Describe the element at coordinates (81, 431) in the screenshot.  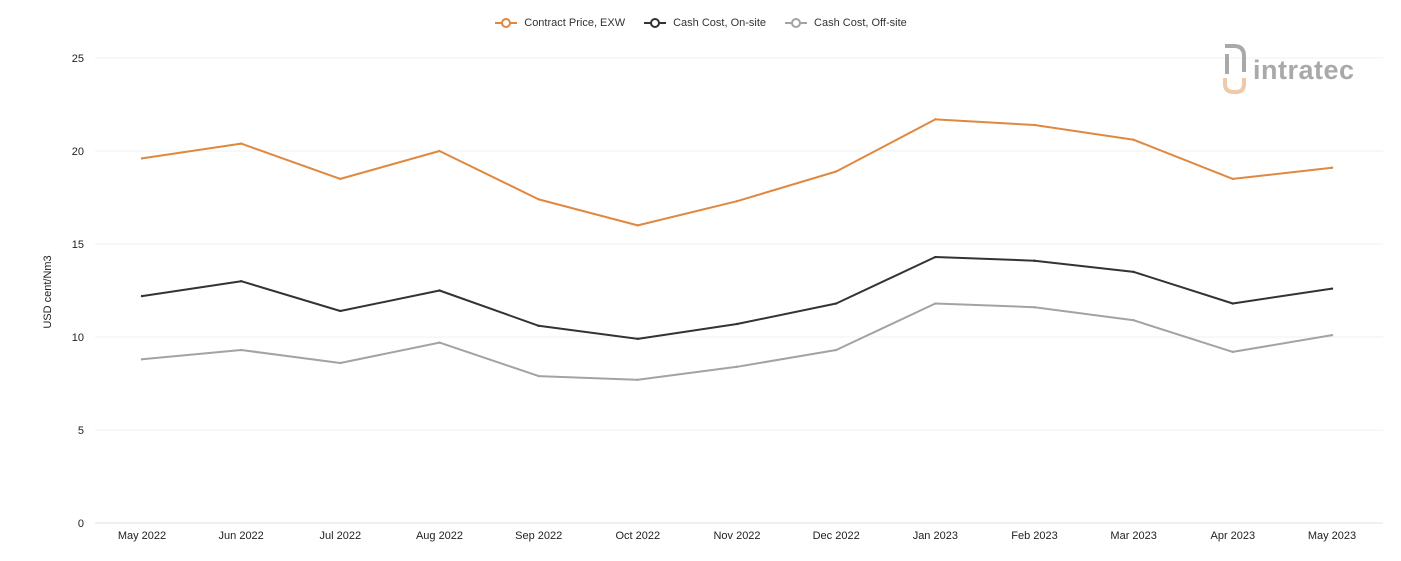
I see `y-tick-label-5: 5` at that location.